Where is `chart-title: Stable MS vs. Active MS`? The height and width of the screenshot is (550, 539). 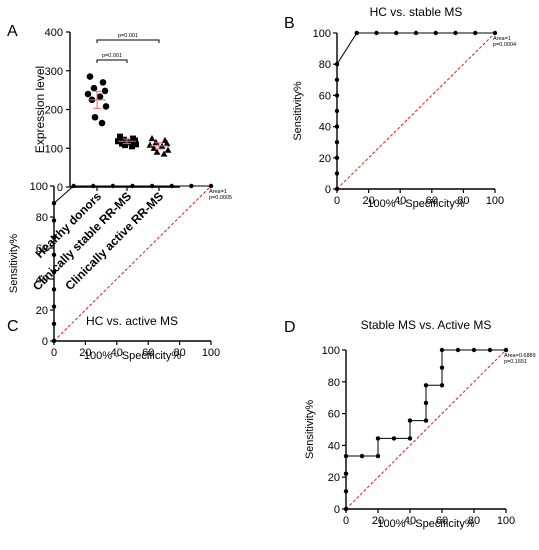 chart-title: Stable MS vs. Active MS is located at coordinates (426, 325).